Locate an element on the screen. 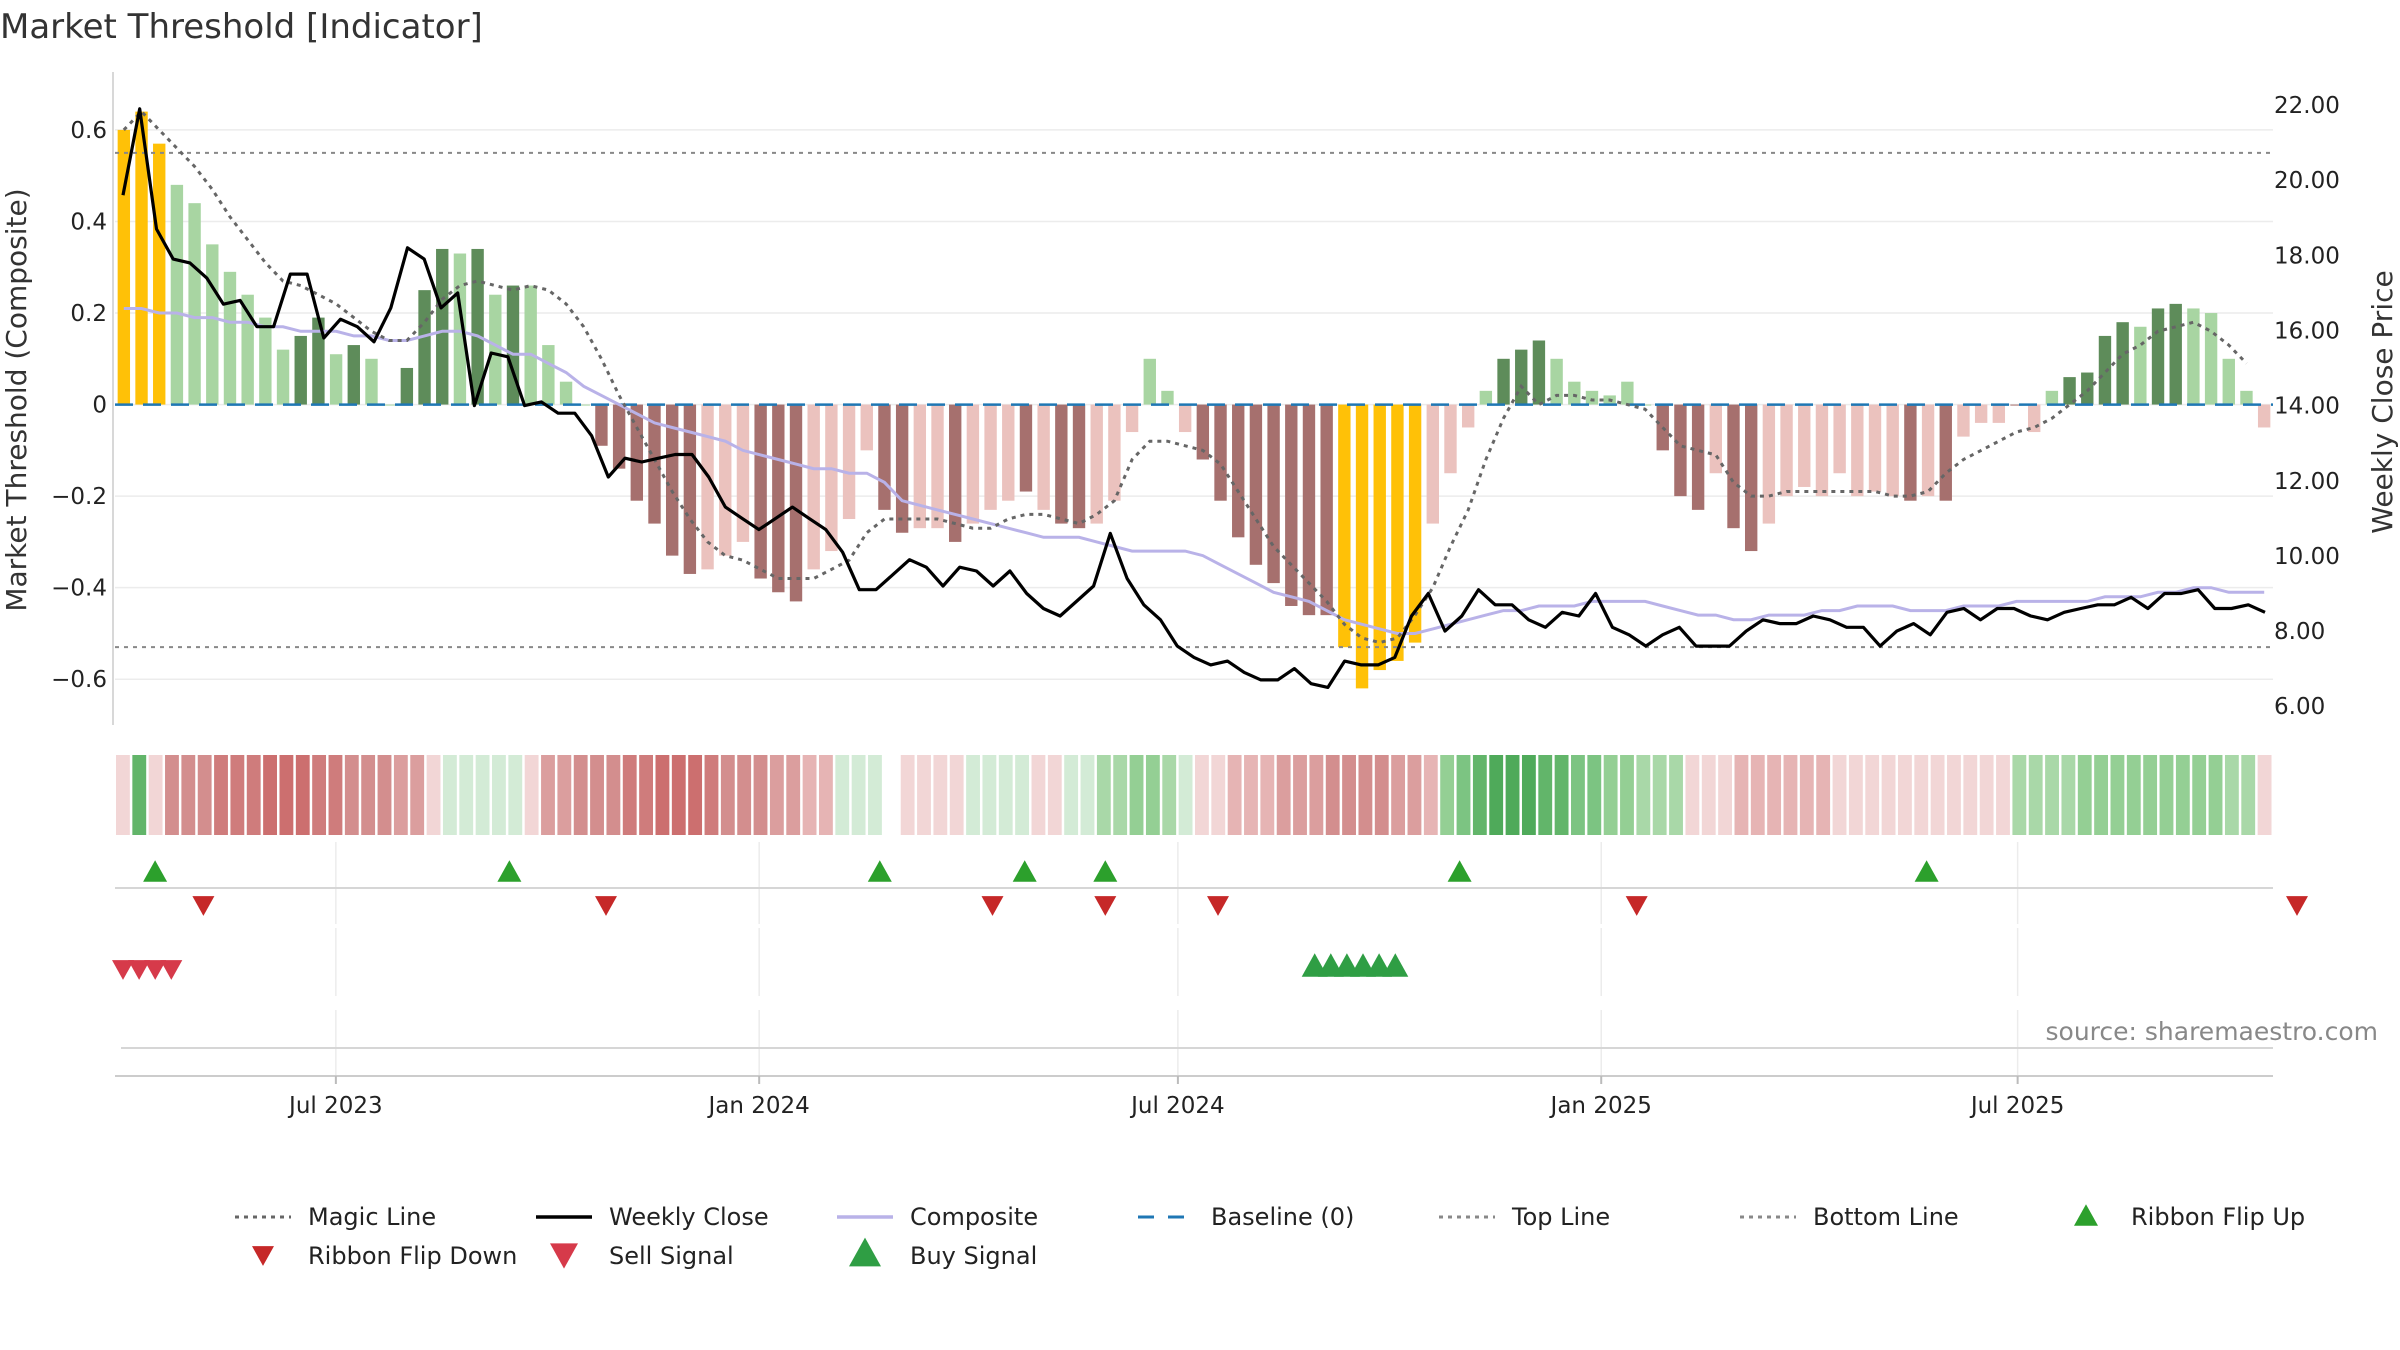 This screenshot has height=1350, width=2400. y2-tick-label: 18.00 is located at coordinates (2307, 256).